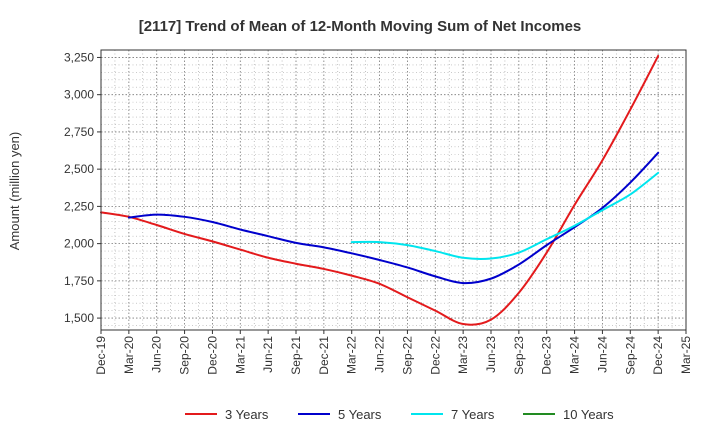 Image resolution: width=720 pixels, height=440 pixels. Describe the element at coordinates (129, 355) in the screenshot. I see `x-tick-label: Mar-20` at that location.